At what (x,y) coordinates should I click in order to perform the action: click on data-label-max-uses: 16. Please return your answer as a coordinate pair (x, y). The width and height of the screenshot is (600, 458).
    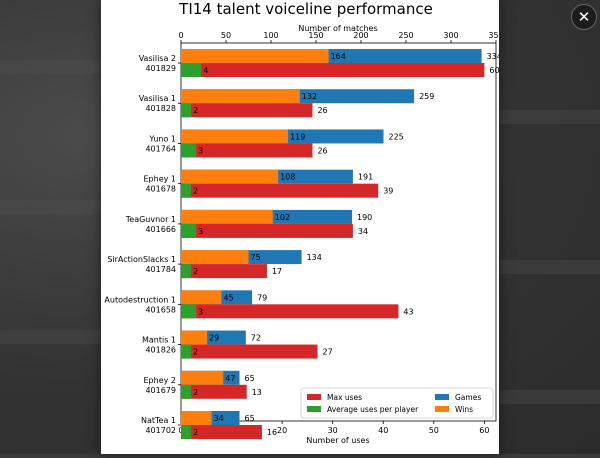
    Looking at the image, I should click on (272, 432).